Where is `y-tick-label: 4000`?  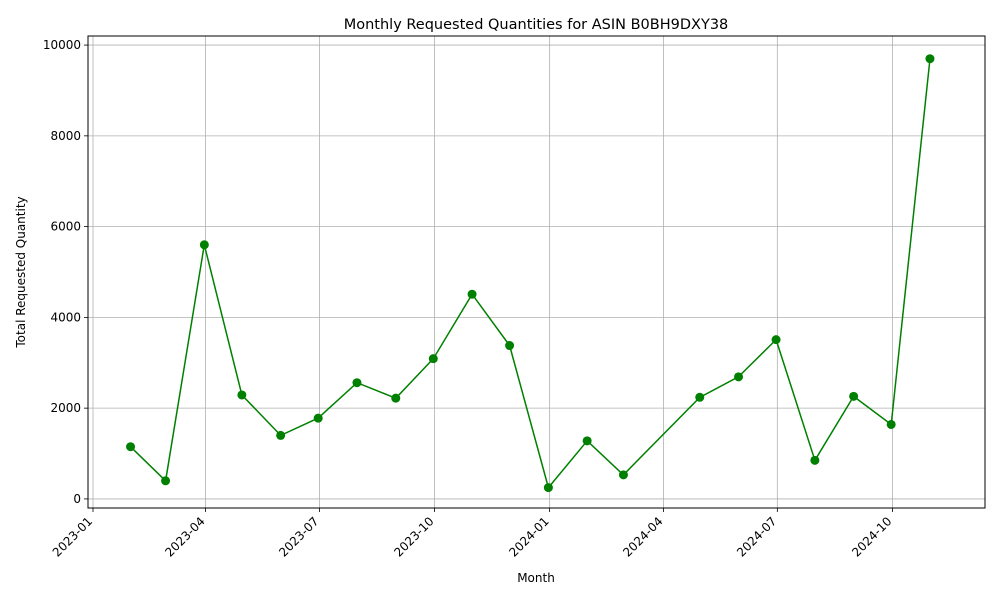 y-tick-label: 4000 is located at coordinates (65, 317).